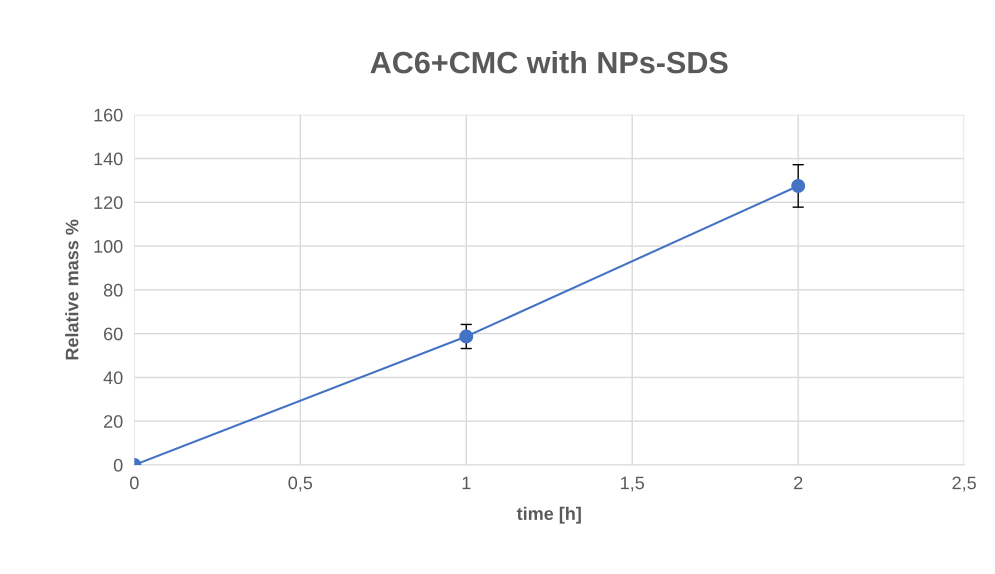  I want to click on y-tick-label: 160, so click(108, 115).